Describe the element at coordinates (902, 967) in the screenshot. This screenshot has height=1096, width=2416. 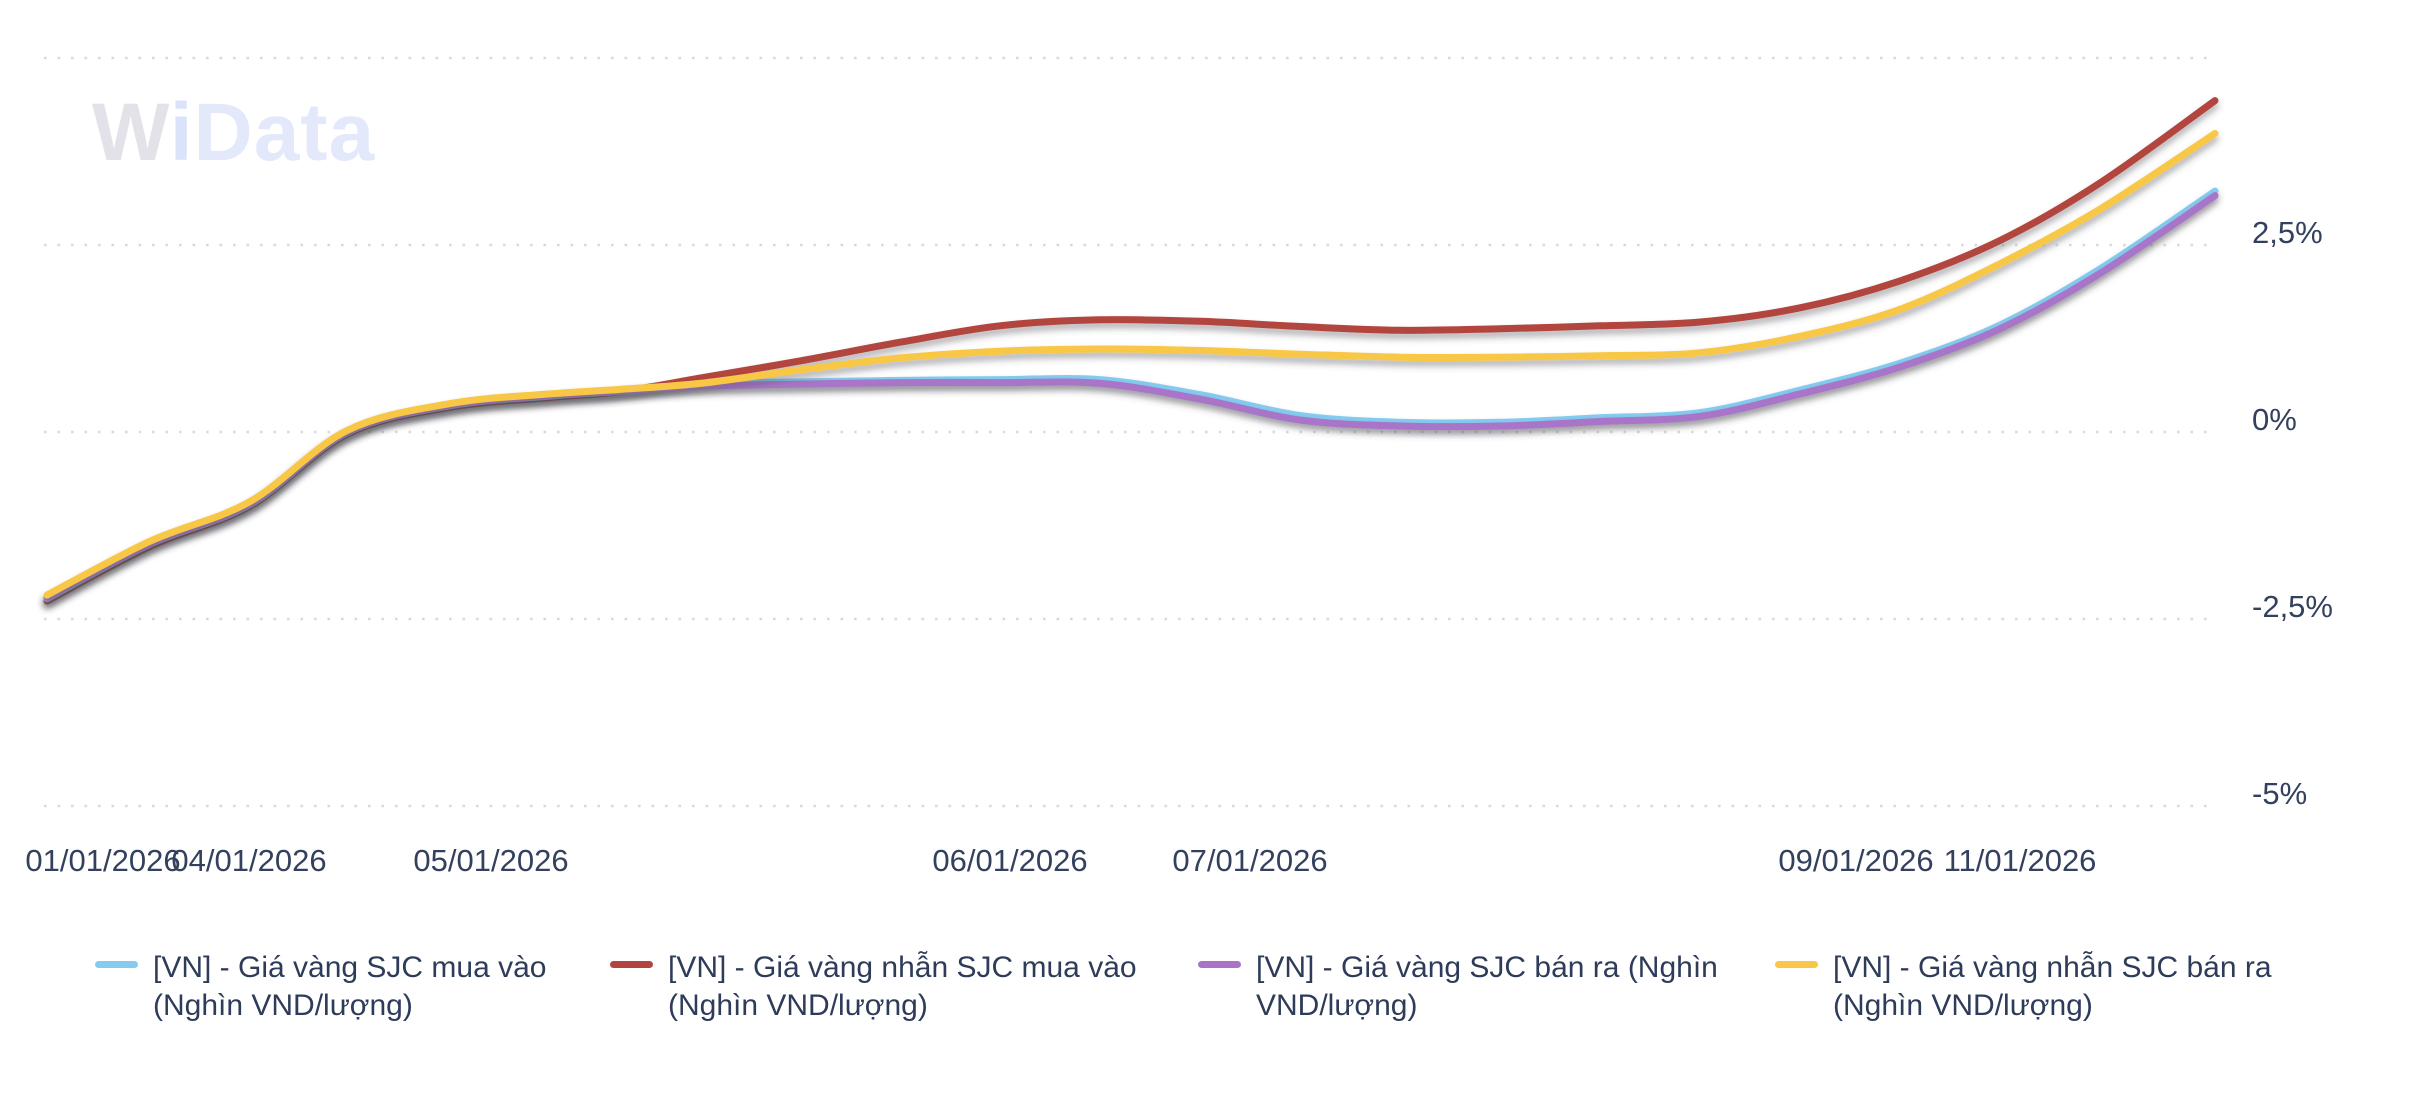
I see `legend-label-line1: [VN] - Giá vàng nhẫn SJC mua vào` at that location.